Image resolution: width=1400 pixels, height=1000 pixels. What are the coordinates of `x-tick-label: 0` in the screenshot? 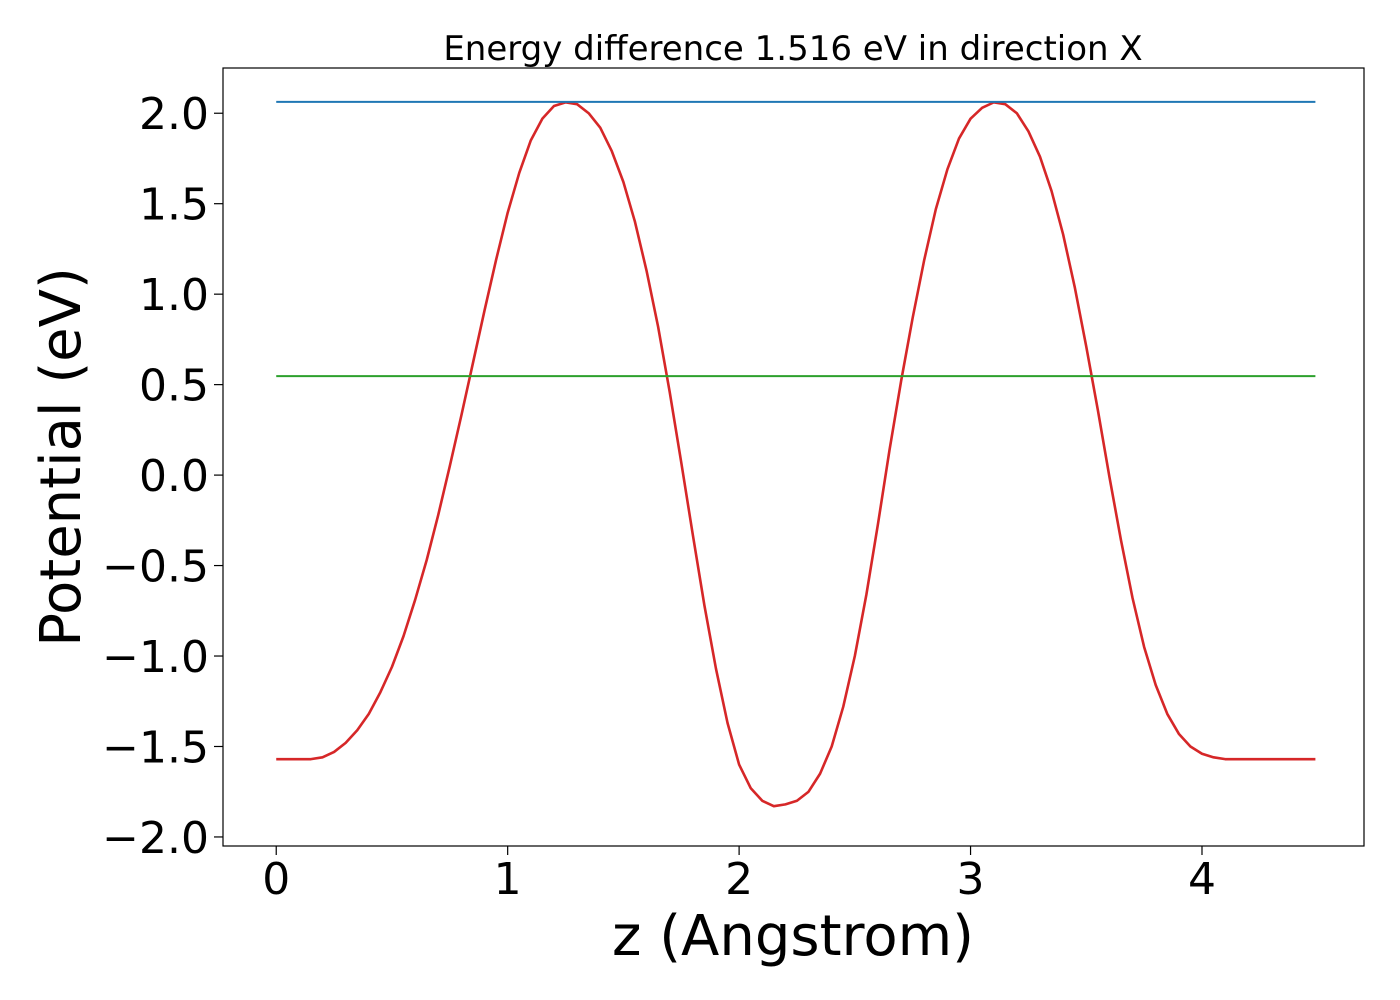 It's located at (276, 879).